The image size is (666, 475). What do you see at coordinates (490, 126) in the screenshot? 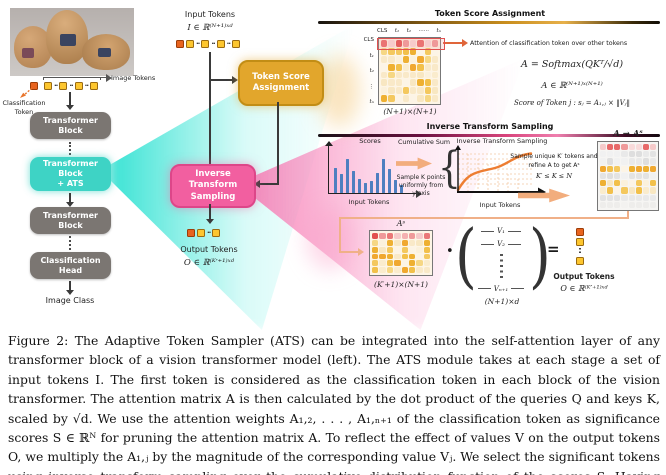
I see `section-title-inverse-transform: Inverse Transform Sampling` at bounding box center [490, 126].